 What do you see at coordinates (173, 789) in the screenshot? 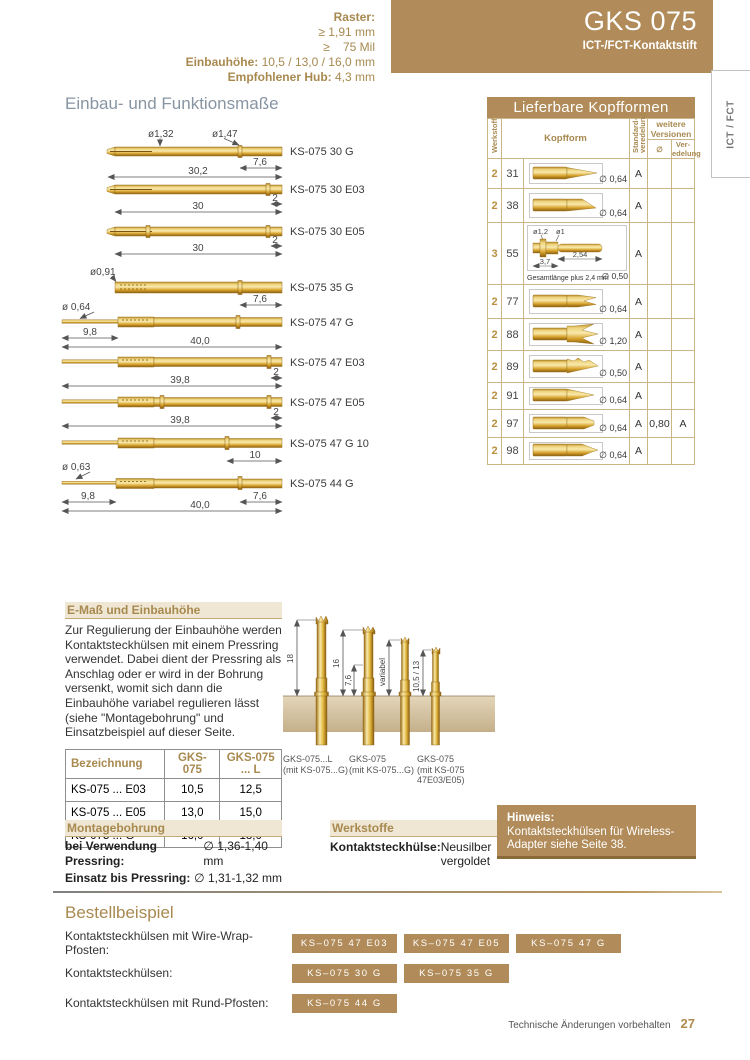
I see `emass-row: KS-075 ... E03 10,5 12,5` at bounding box center [173, 789].